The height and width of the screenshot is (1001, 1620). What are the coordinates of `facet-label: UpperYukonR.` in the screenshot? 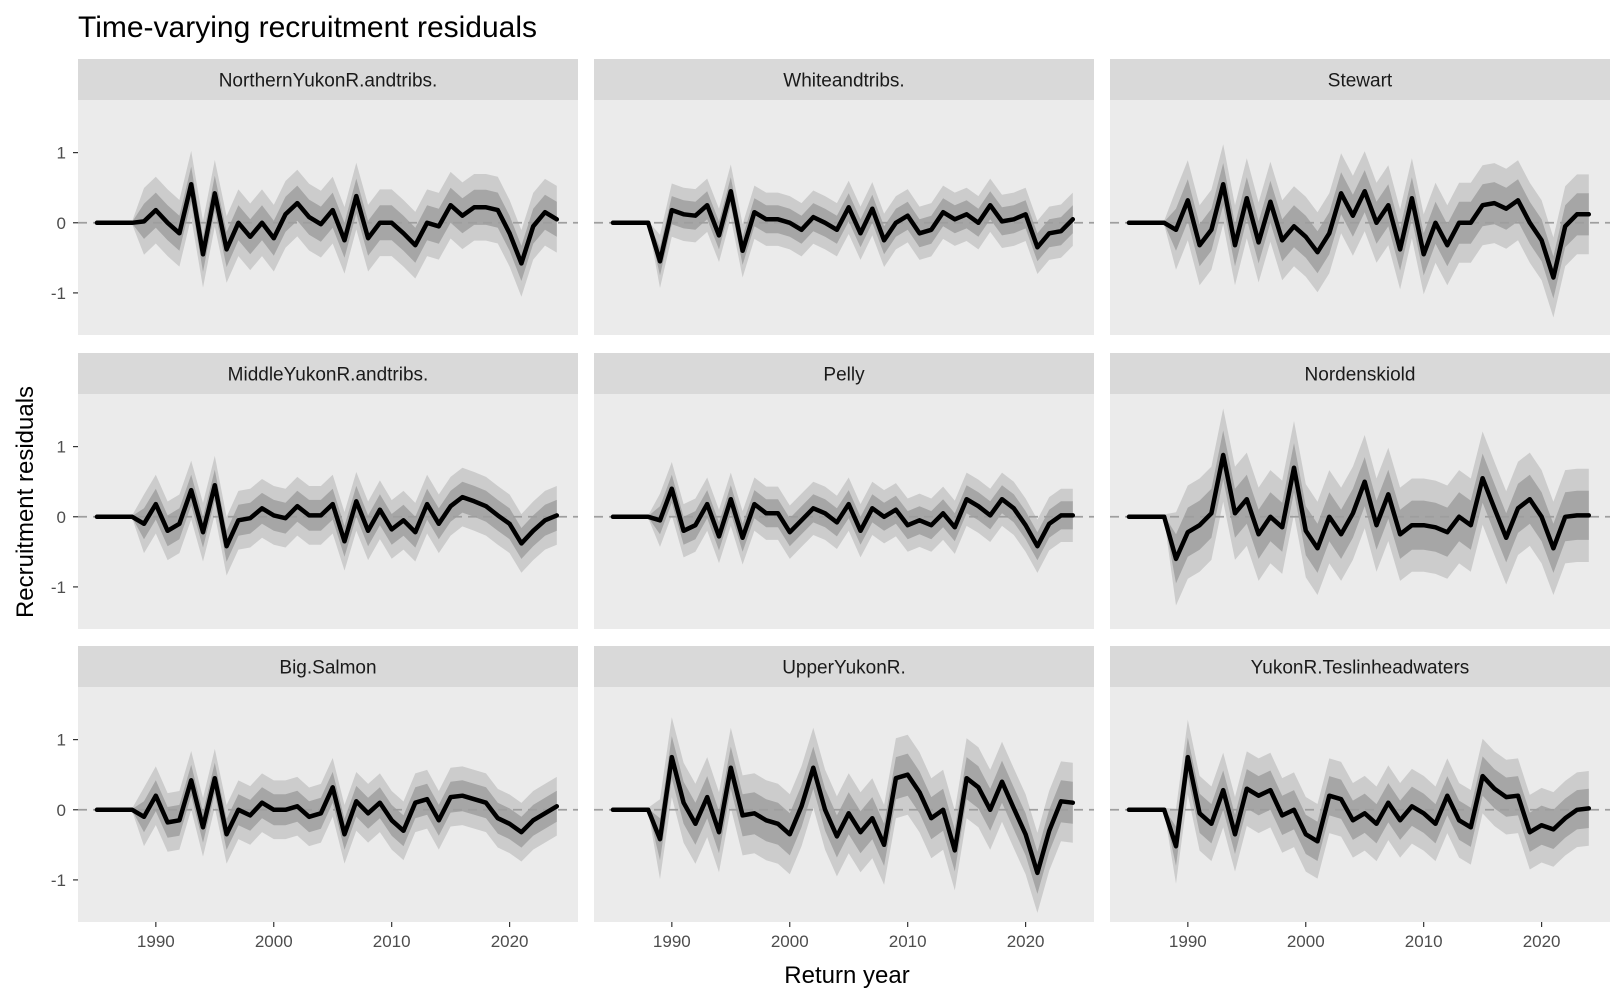 It's located at (844, 668).